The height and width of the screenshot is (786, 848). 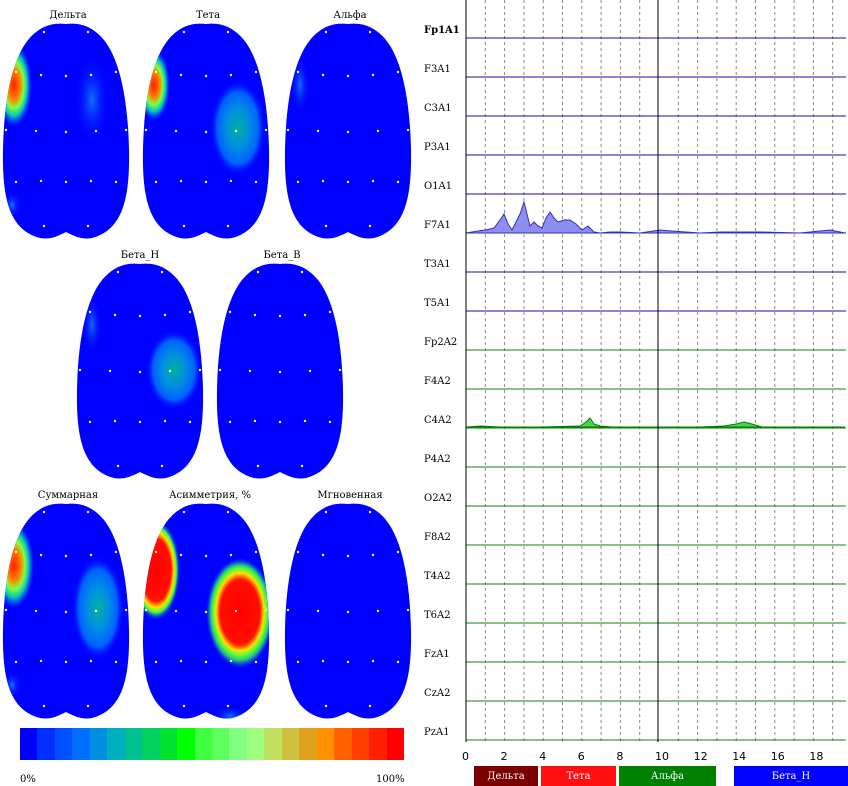 I want to click on x-tick: 12, so click(x=700, y=756).